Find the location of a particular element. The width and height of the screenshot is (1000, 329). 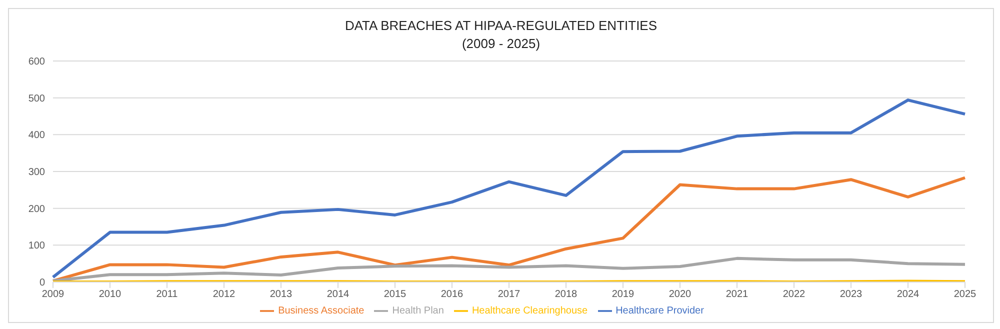

x-tick-label: 2021 is located at coordinates (737, 294).